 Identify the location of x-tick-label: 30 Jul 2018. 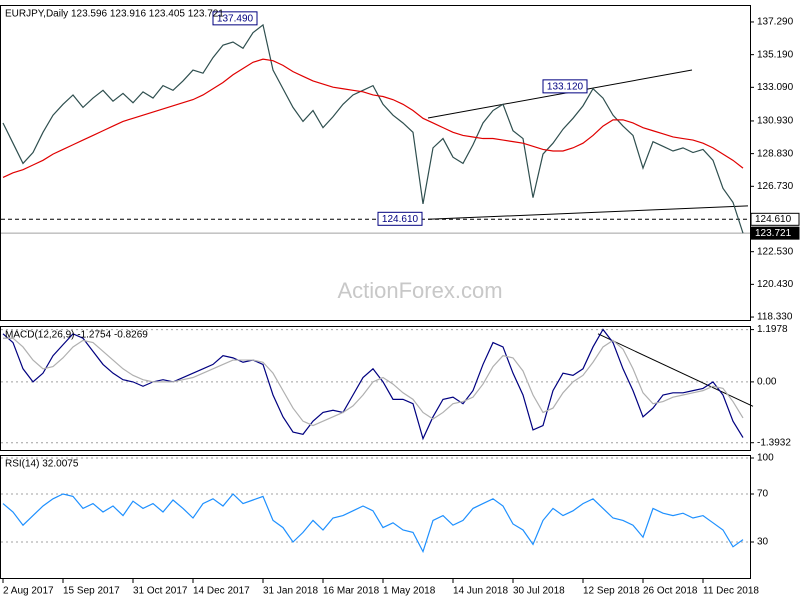
(539, 591).